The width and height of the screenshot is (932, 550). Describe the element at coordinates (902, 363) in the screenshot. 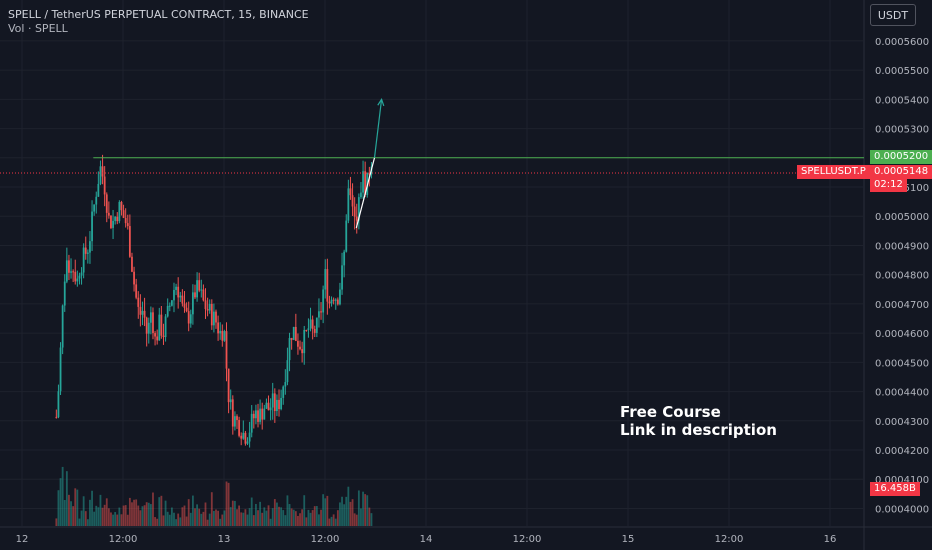

I see `y-tick-label: 0.0004500` at that location.